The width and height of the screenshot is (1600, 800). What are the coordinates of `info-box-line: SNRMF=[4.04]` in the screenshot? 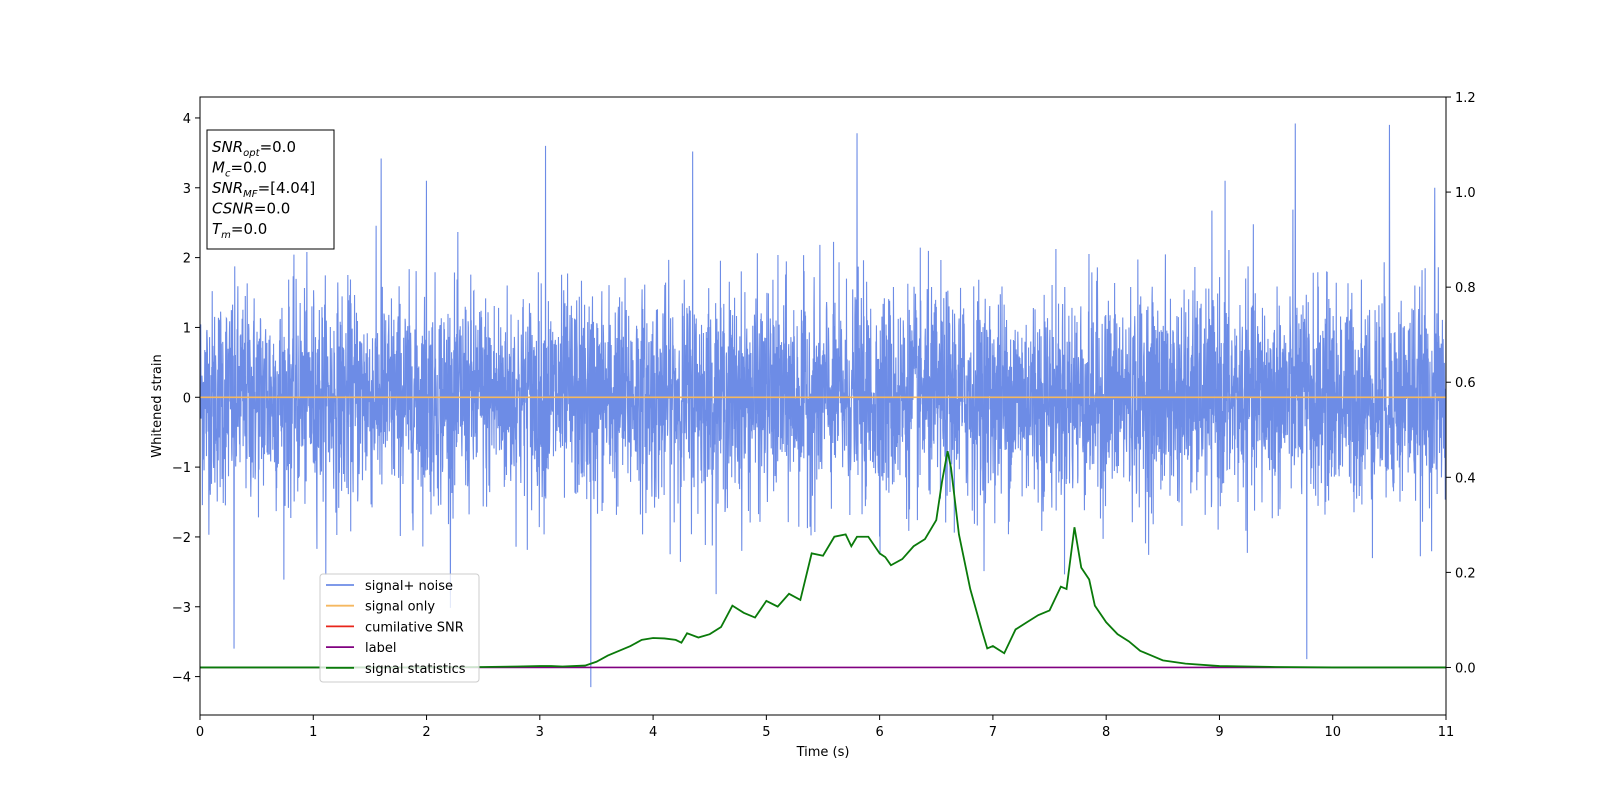 It's located at (263, 189).